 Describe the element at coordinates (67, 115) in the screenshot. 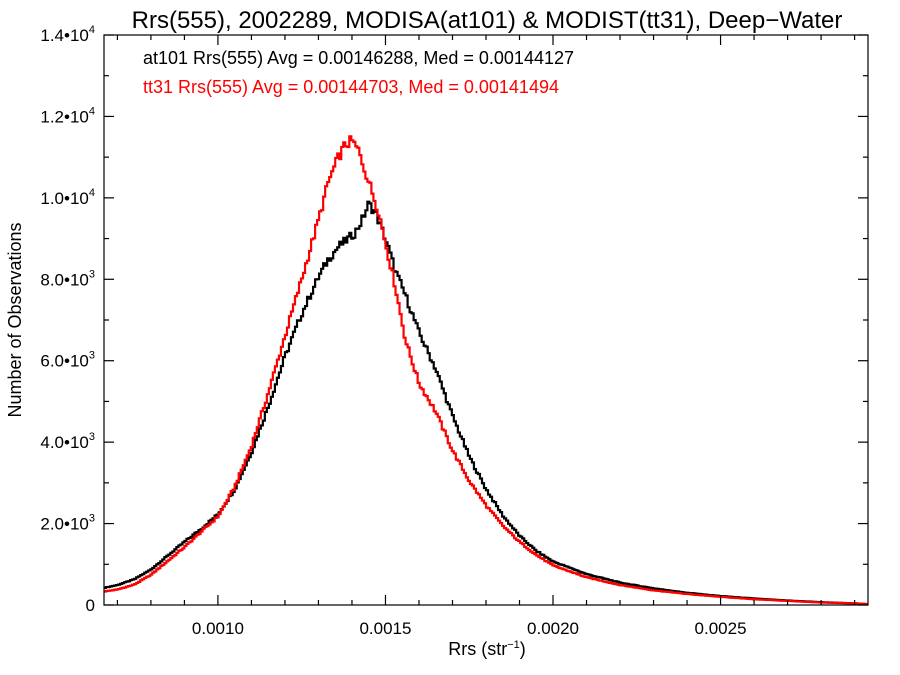

I see `y-tick-label: 1.2•104` at that location.